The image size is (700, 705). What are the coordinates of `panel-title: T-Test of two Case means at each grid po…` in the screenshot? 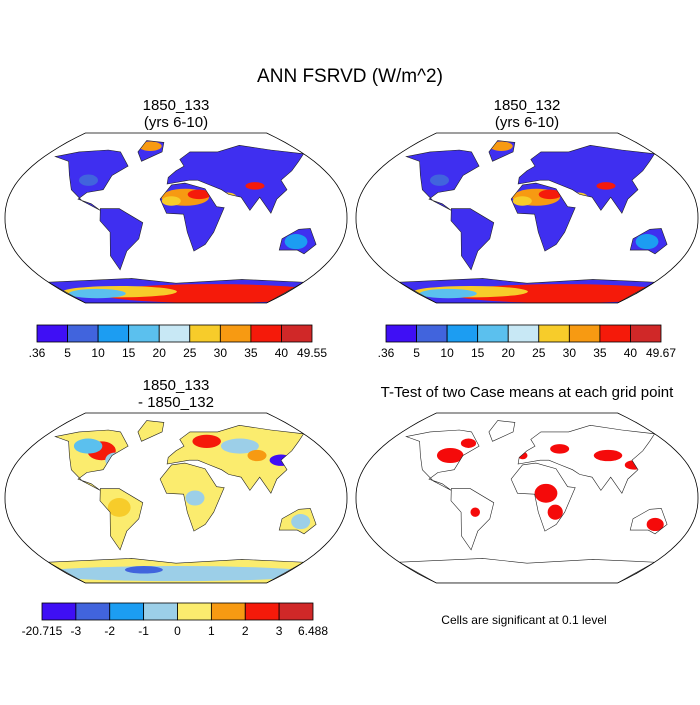 It's located at (527, 392).